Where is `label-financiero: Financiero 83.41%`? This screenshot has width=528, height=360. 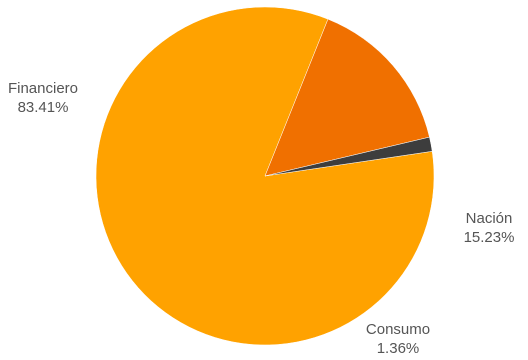 label-financiero: Financiero 83.41% is located at coordinates (43, 98).